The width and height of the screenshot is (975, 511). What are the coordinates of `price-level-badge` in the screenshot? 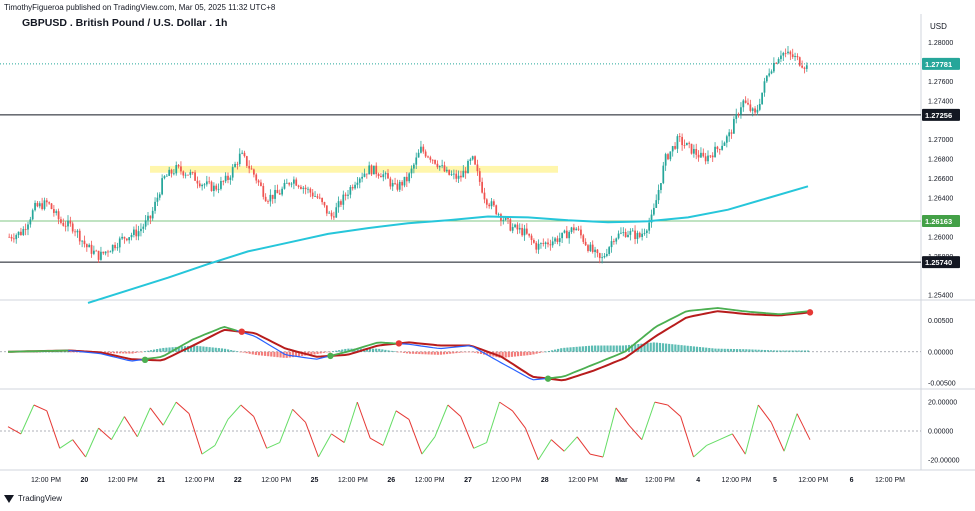 It's located at (941, 114).